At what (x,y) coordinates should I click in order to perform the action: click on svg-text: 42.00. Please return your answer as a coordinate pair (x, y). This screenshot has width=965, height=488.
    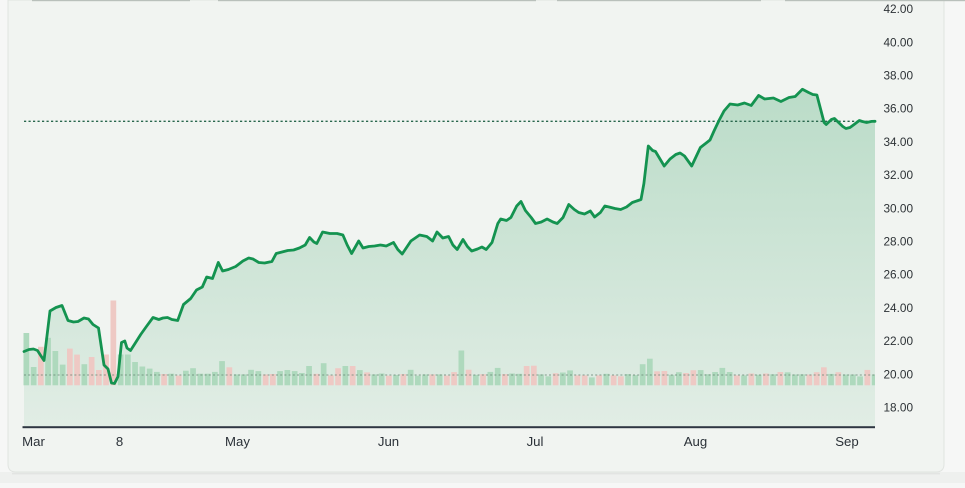
    Looking at the image, I should click on (899, 9).